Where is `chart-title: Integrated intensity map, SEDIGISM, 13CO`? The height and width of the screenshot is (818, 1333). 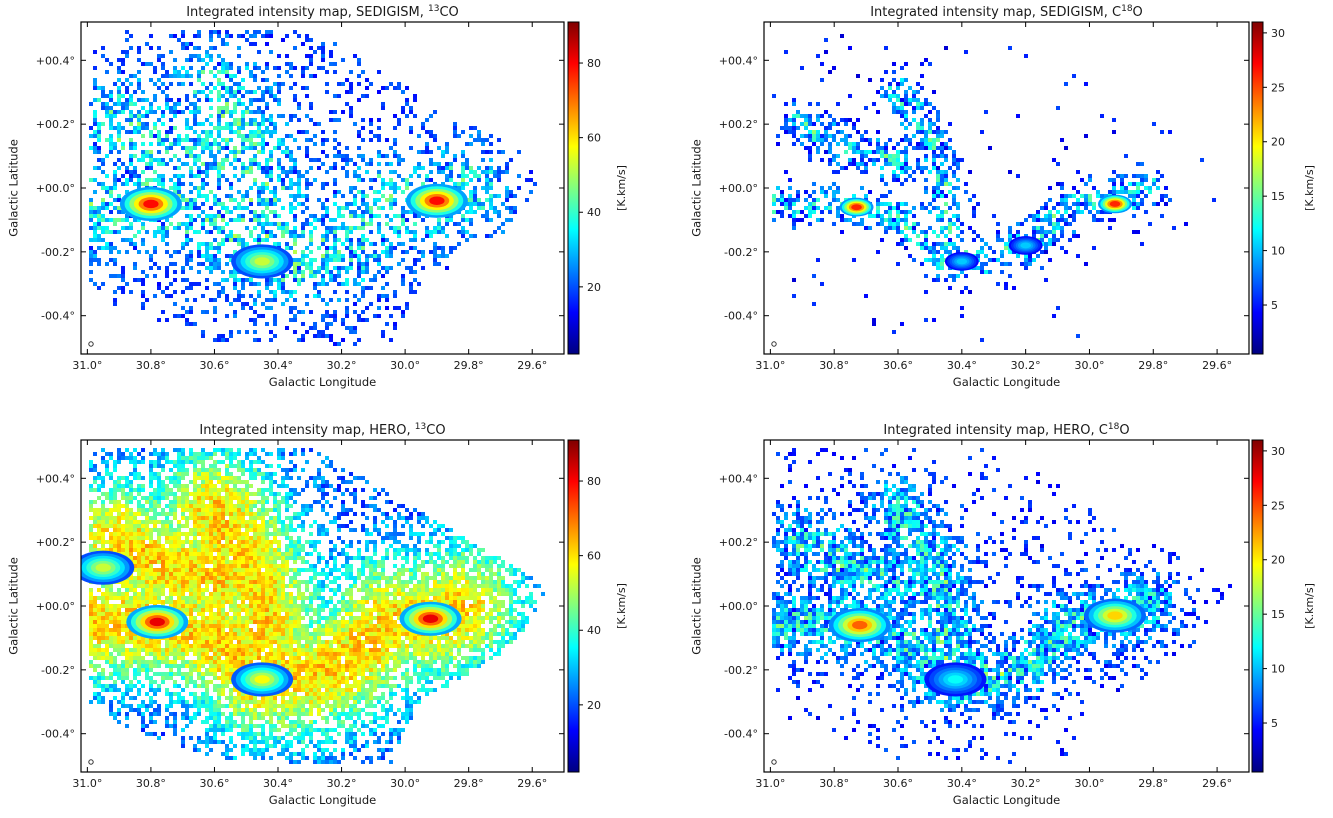
chart-title: Integrated intensity map, SEDIGISM, 13CO is located at coordinates (322, 12).